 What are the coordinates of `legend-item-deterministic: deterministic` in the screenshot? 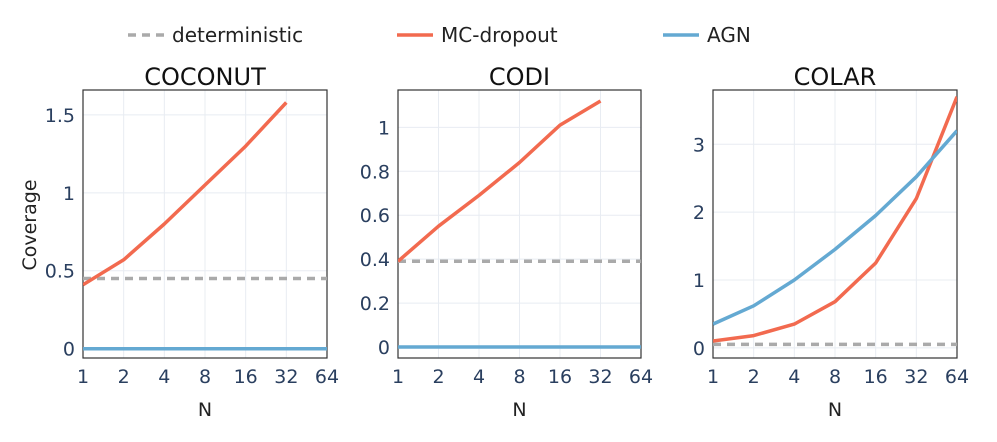 It's located at (215, 35).